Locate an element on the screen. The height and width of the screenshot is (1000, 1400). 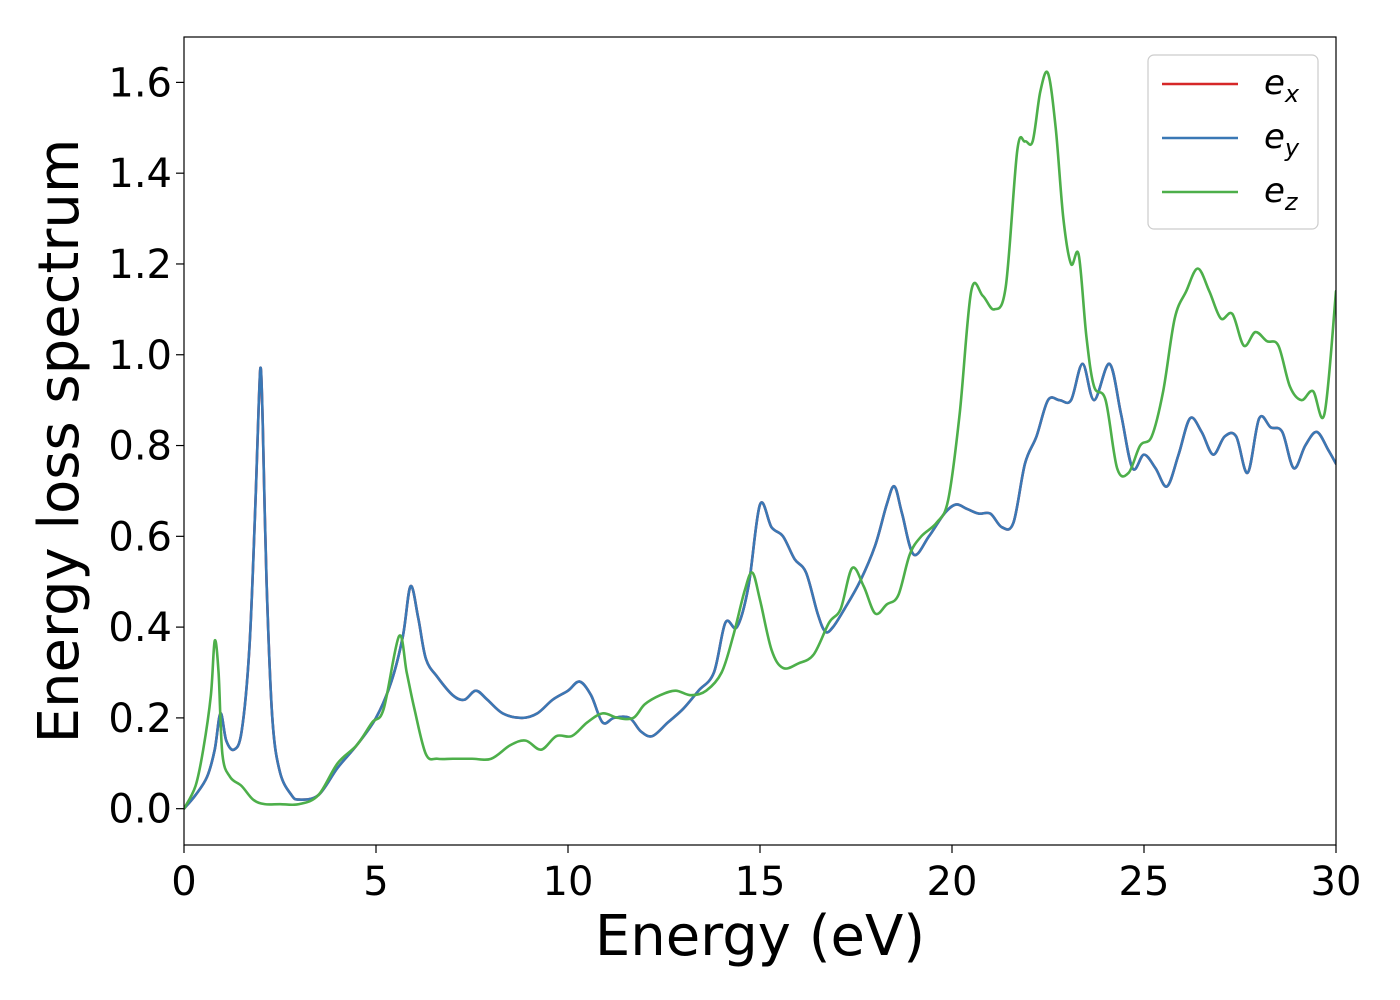
x-tick-label: 0 is located at coordinates (183, 882).